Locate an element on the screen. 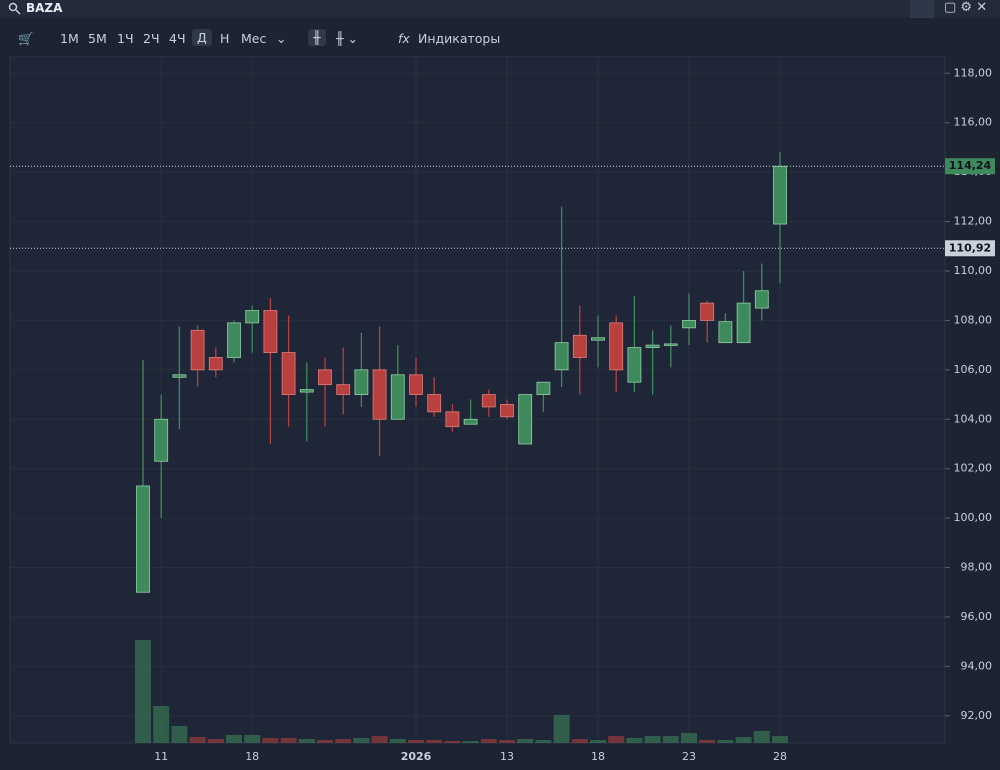 The height and width of the screenshot is (770, 1000). x-tick-label: 23 is located at coordinates (689, 756).